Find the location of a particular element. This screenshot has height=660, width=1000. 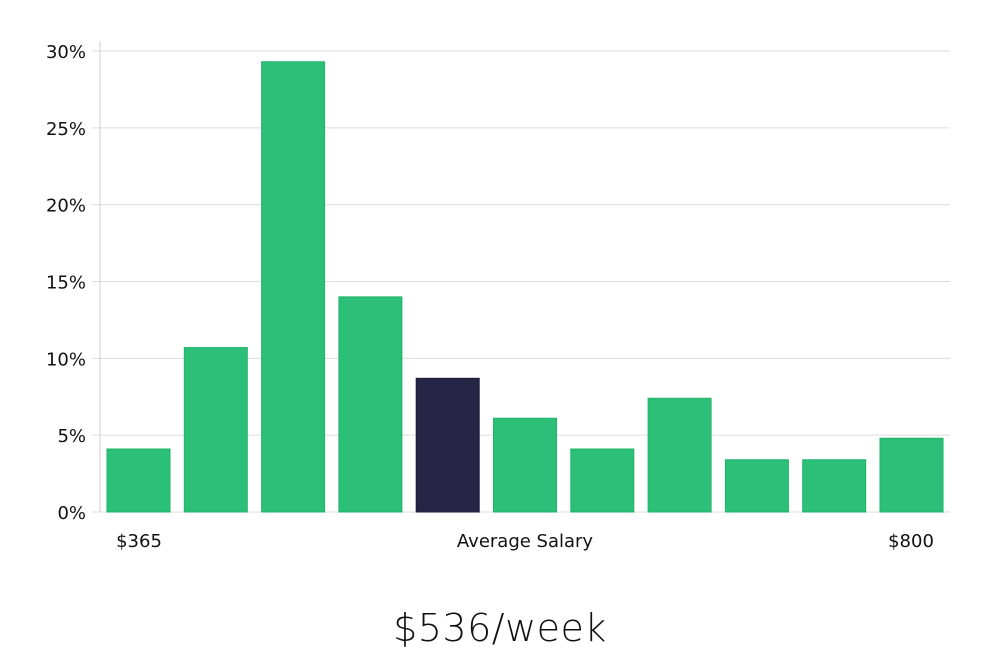

bar-average-salary is located at coordinates (447, 445).